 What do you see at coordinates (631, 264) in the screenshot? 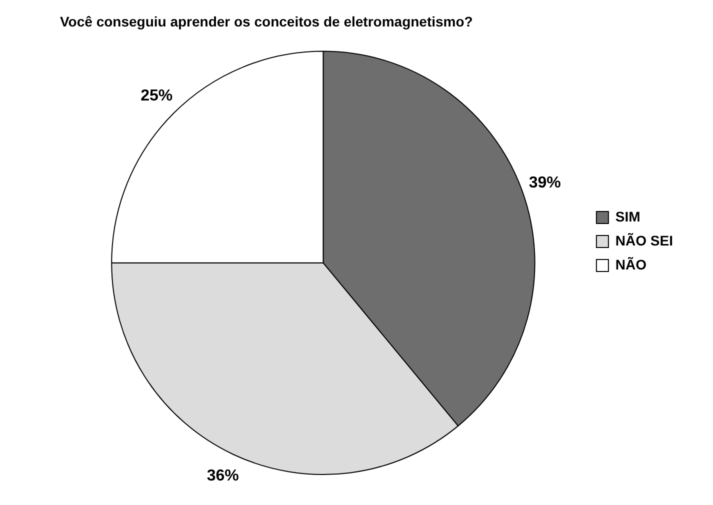
I see `legend-label: NÃO` at bounding box center [631, 264].